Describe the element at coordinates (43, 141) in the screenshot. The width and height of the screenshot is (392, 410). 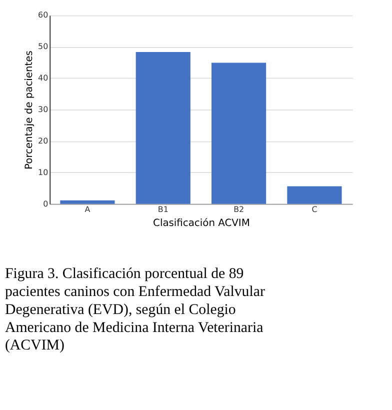
I see `y-tick-label: 20` at that location.